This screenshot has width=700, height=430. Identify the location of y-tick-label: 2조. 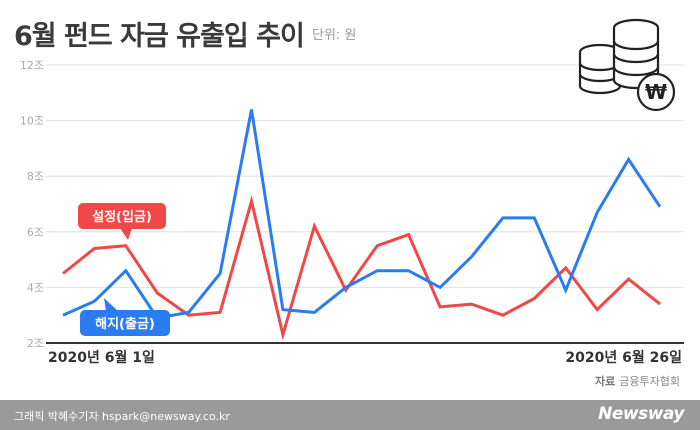
(35, 343).